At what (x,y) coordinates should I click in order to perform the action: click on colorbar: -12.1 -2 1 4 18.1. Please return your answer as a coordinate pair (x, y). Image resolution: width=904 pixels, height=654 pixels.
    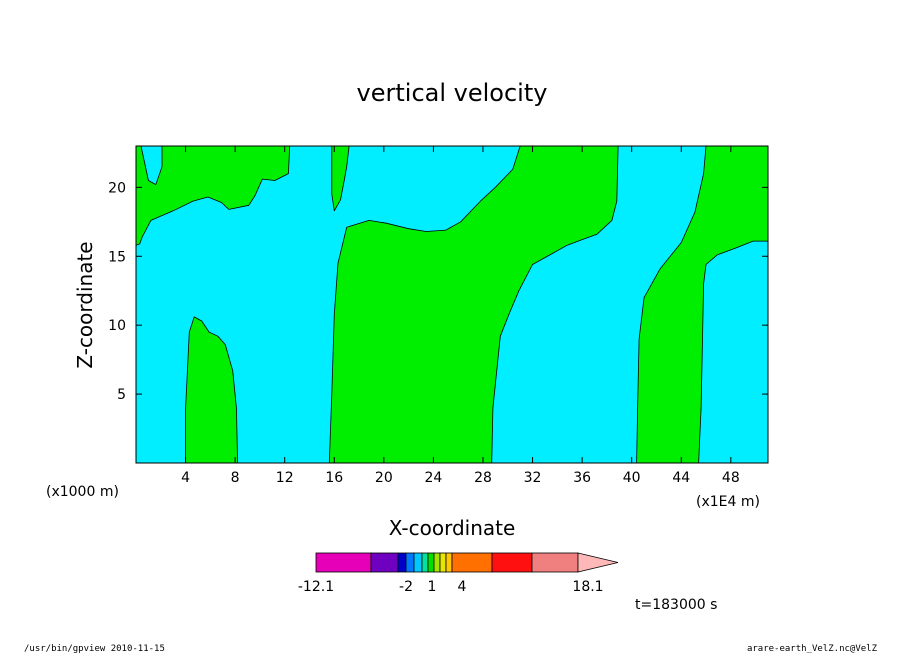
    Looking at the image, I should click on (458, 573).